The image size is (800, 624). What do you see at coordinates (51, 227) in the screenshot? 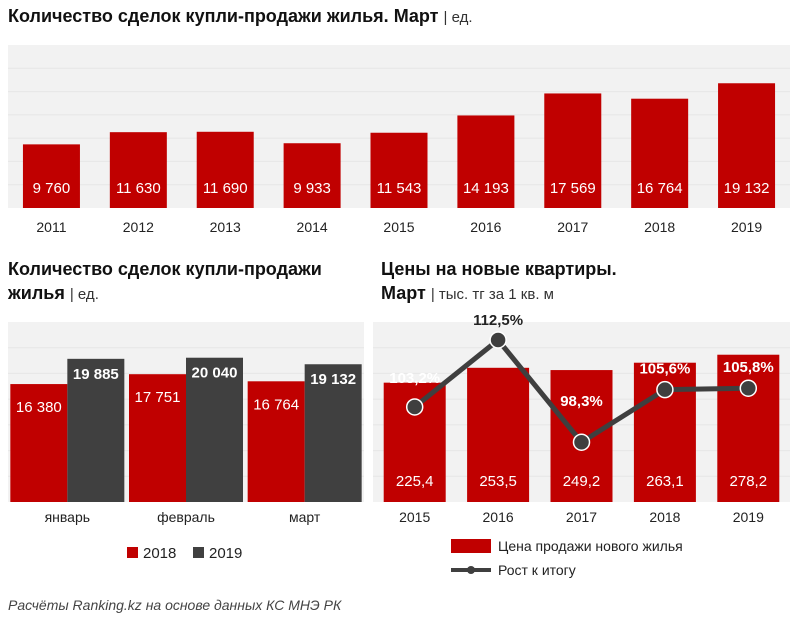
I see `chart1-x-tick: 2011` at bounding box center [51, 227].